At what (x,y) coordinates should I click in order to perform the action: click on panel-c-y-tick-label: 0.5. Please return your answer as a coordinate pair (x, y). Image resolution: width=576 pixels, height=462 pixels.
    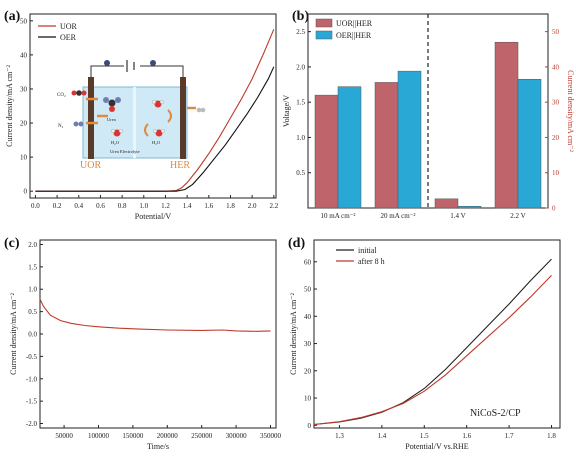
    Looking at the image, I should click on (32, 312).